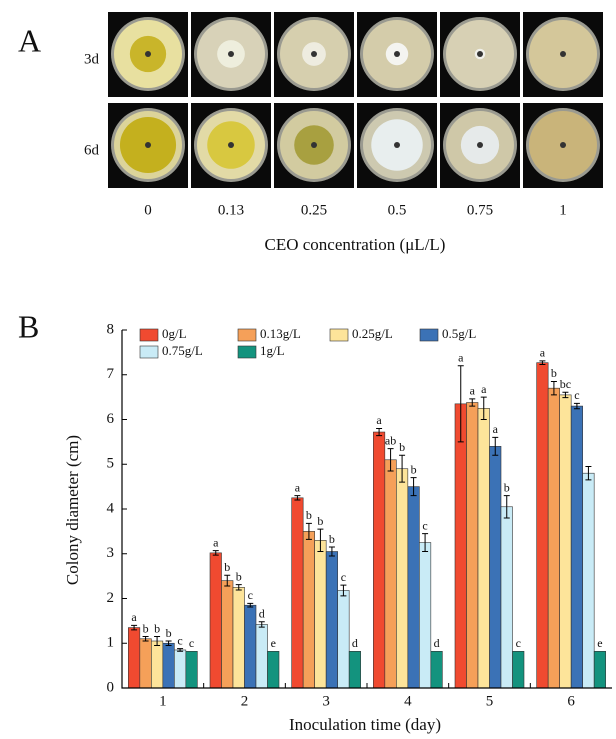 The height and width of the screenshot is (739, 616). What do you see at coordinates (245, 701) in the screenshot?
I see `x-tick-label: 2` at bounding box center [245, 701].